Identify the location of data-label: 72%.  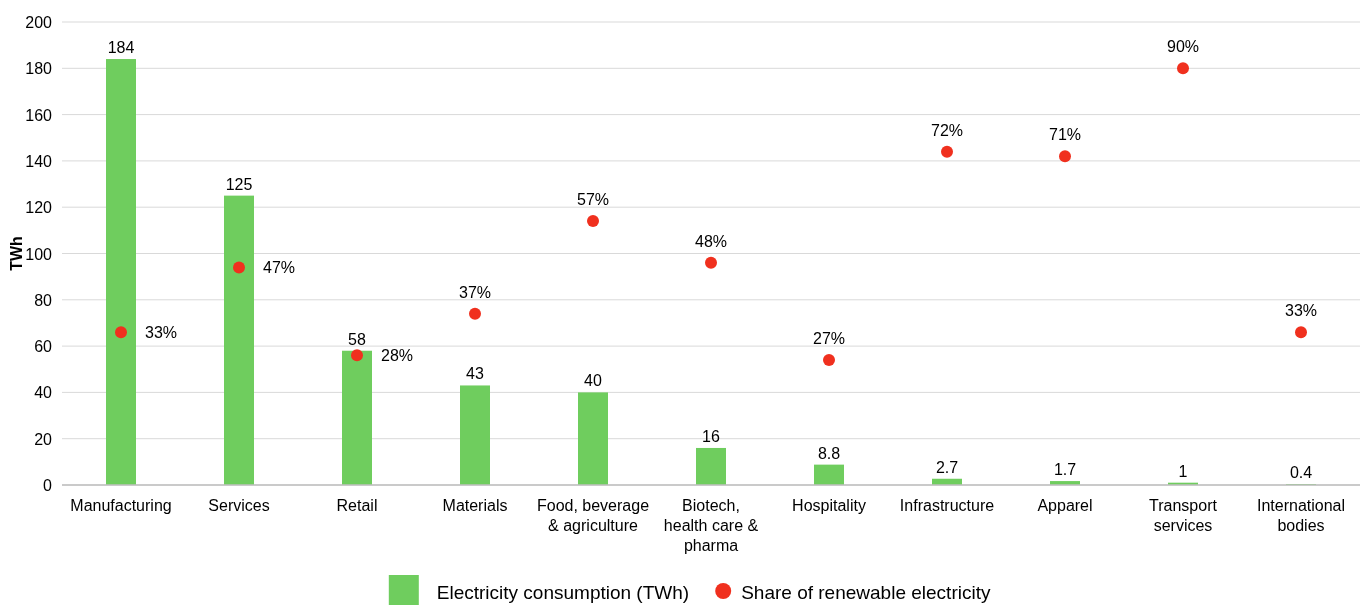
(947, 130).